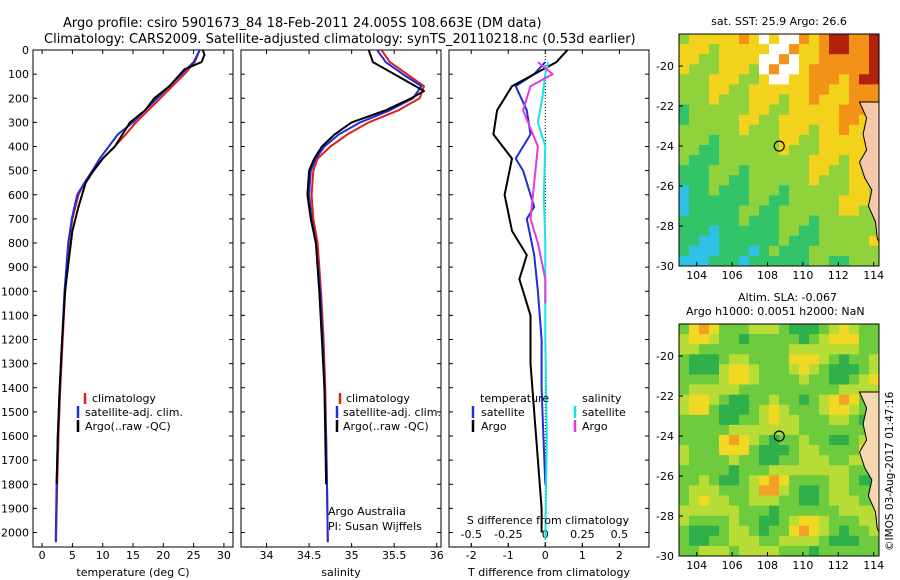 This screenshot has height=580, width=900. What do you see at coordinates (18, 74) in the screenshot?
I see `depth-tick-label: 100` at bounding box center [18, 74].